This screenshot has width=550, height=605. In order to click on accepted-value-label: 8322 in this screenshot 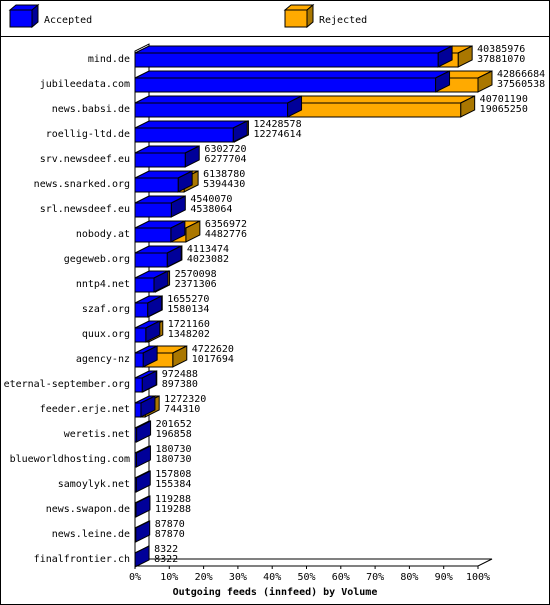, I will do `click(166, 559)`.